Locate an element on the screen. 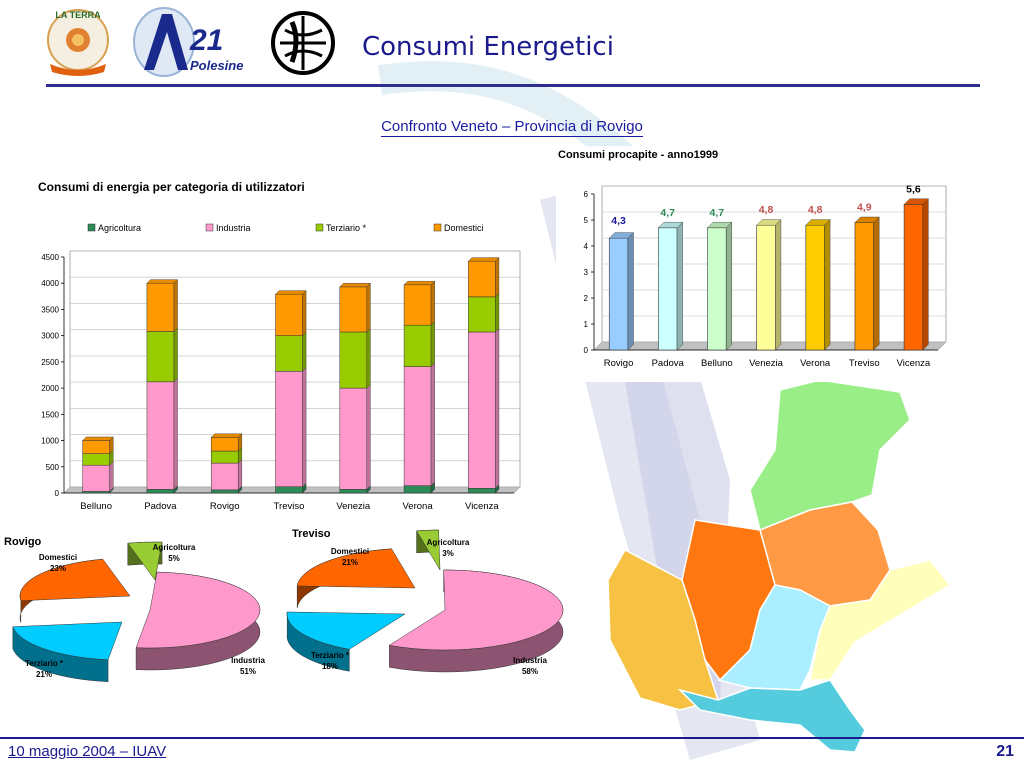  y-tick-label: 4500 is located at coordinates (50, 257).